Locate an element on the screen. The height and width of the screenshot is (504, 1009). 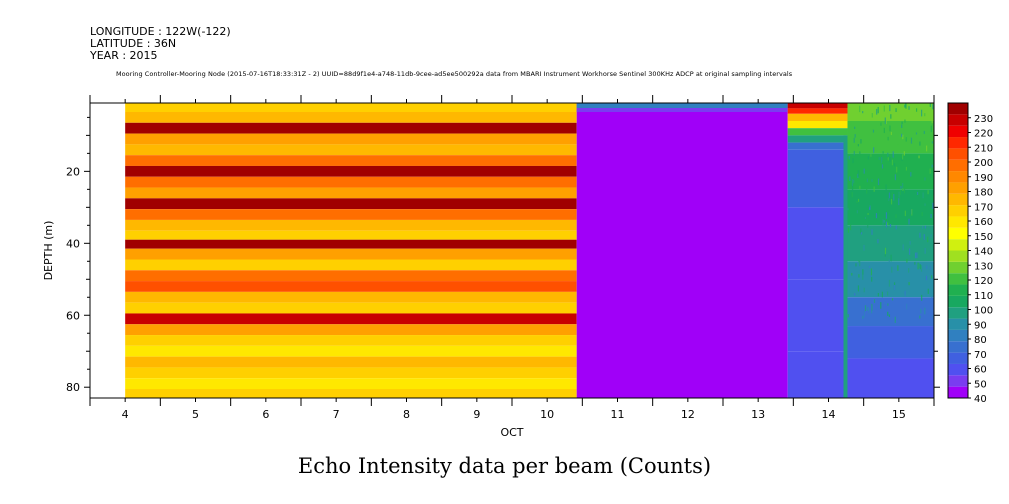
y-tick-label: 60 is located at coordinates (73, 315).